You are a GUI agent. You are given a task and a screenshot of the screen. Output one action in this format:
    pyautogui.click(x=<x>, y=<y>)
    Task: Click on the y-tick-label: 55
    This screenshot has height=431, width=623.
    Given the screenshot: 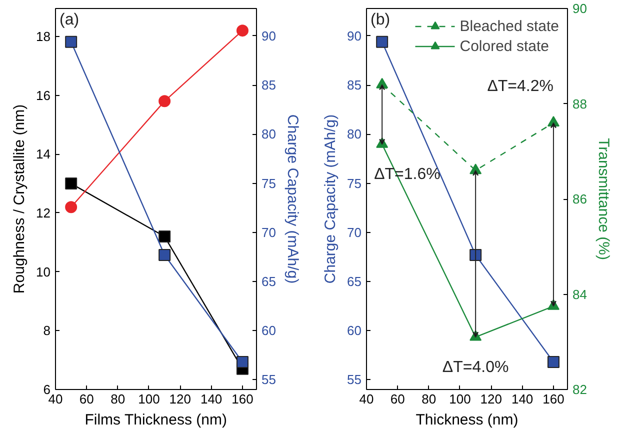 What is the action you would take?
    pyautogui.click(x=354, y=380)
    